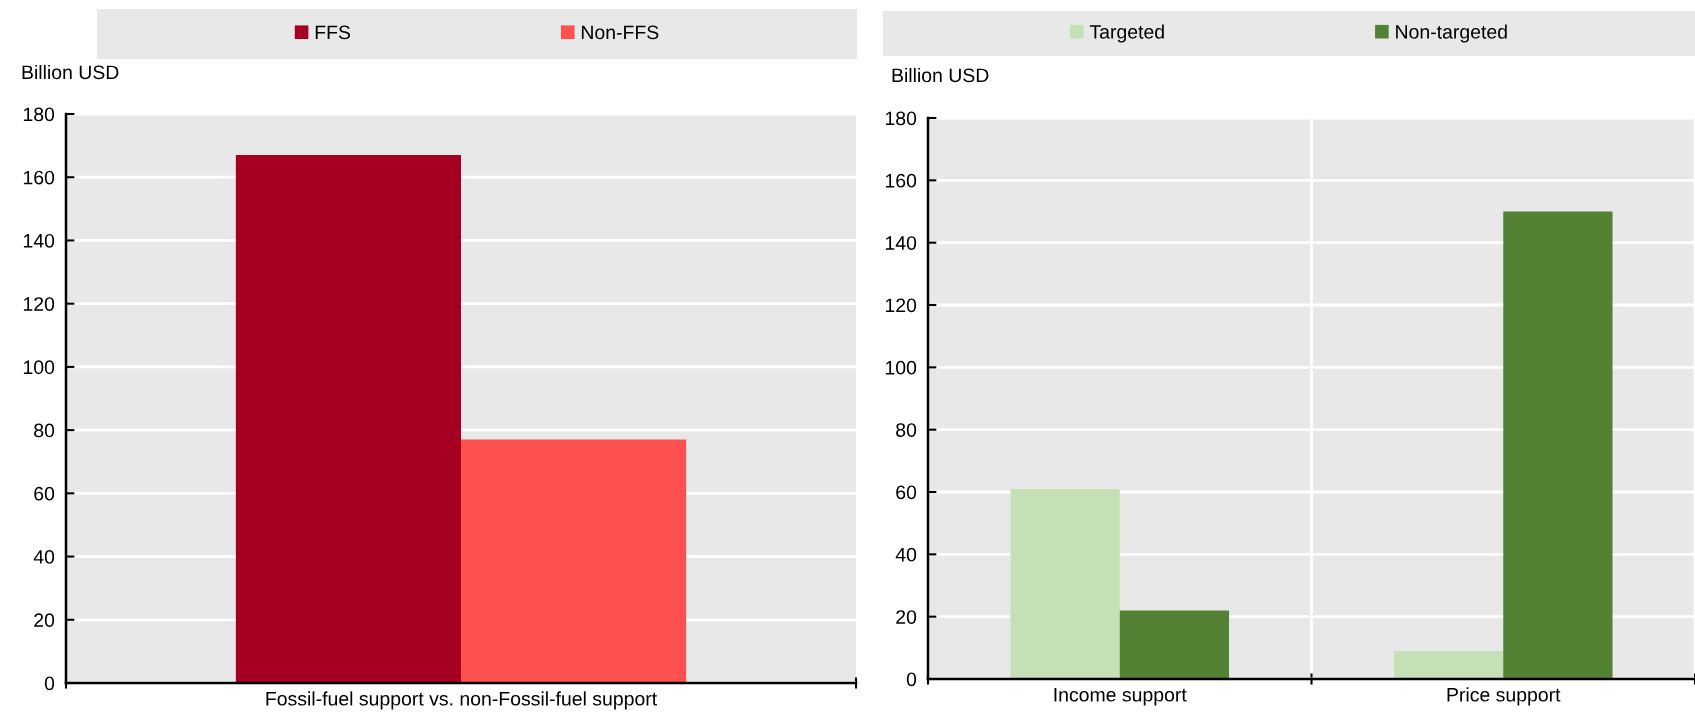 The height and width of the screenshot is (718, 1695). What do you see at coordinates (1120, 697) in the screenshot?
I see `x-tick-label: Income support` at bounding box center [1120, 697].